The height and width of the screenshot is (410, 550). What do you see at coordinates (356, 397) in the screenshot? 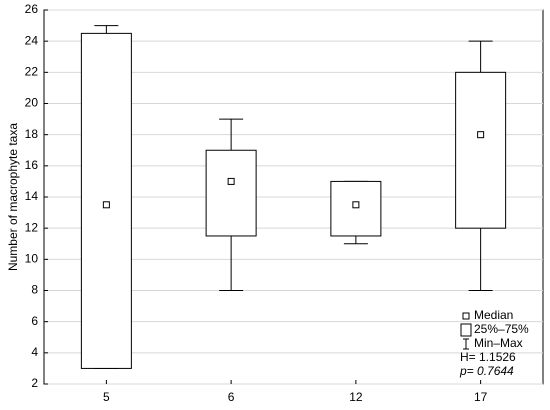
I see `x-tick-label: 12` at bounding box center [356, 397].